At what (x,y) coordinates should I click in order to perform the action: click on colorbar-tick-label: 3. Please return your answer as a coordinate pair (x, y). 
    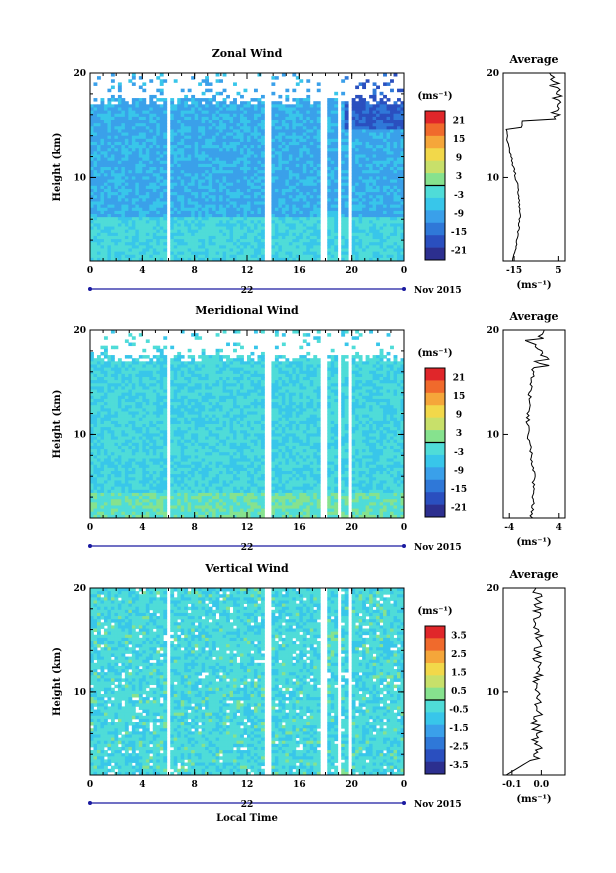
    Looking at the image, I should click on (459, 177).